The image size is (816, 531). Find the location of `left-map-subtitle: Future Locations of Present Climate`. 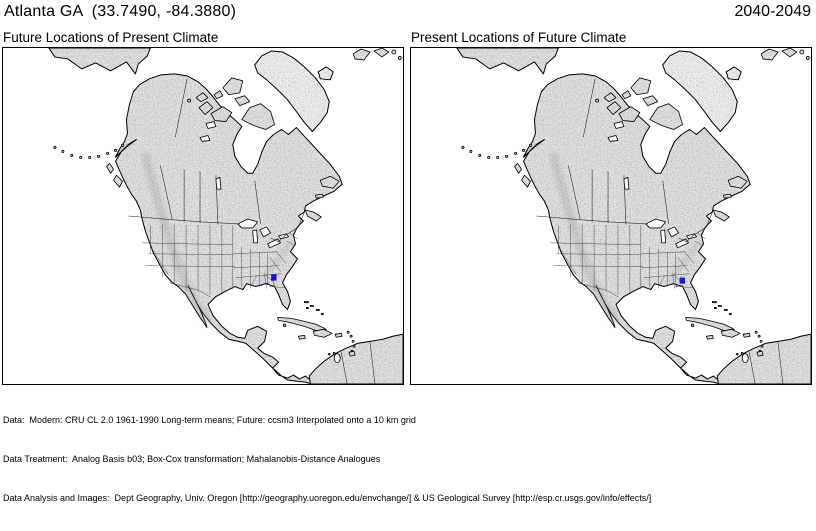

left-map-subtitle: Future Locations of Present Climate is located at coordinates (111, 37).